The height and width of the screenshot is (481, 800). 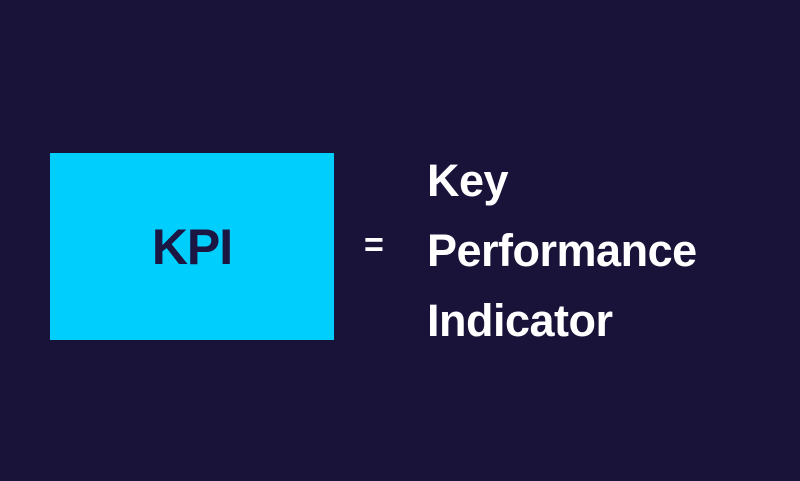 I want to click on expansion-word-performance: Performance, so click(x=562, y=250).